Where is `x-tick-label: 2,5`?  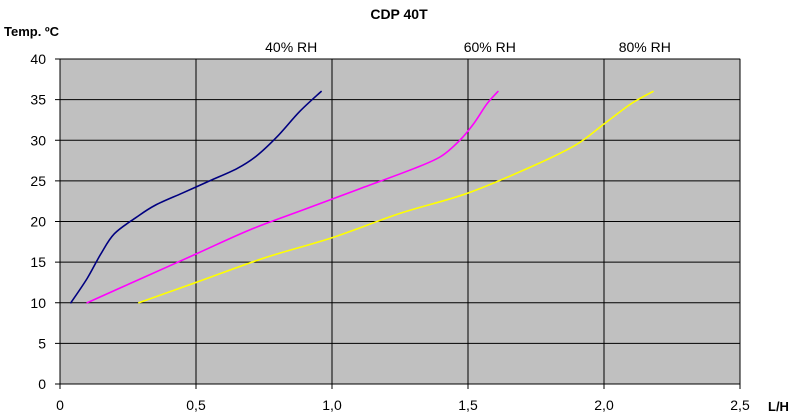 x-tick-label: 2,5 is located at coordinates (740, 405).